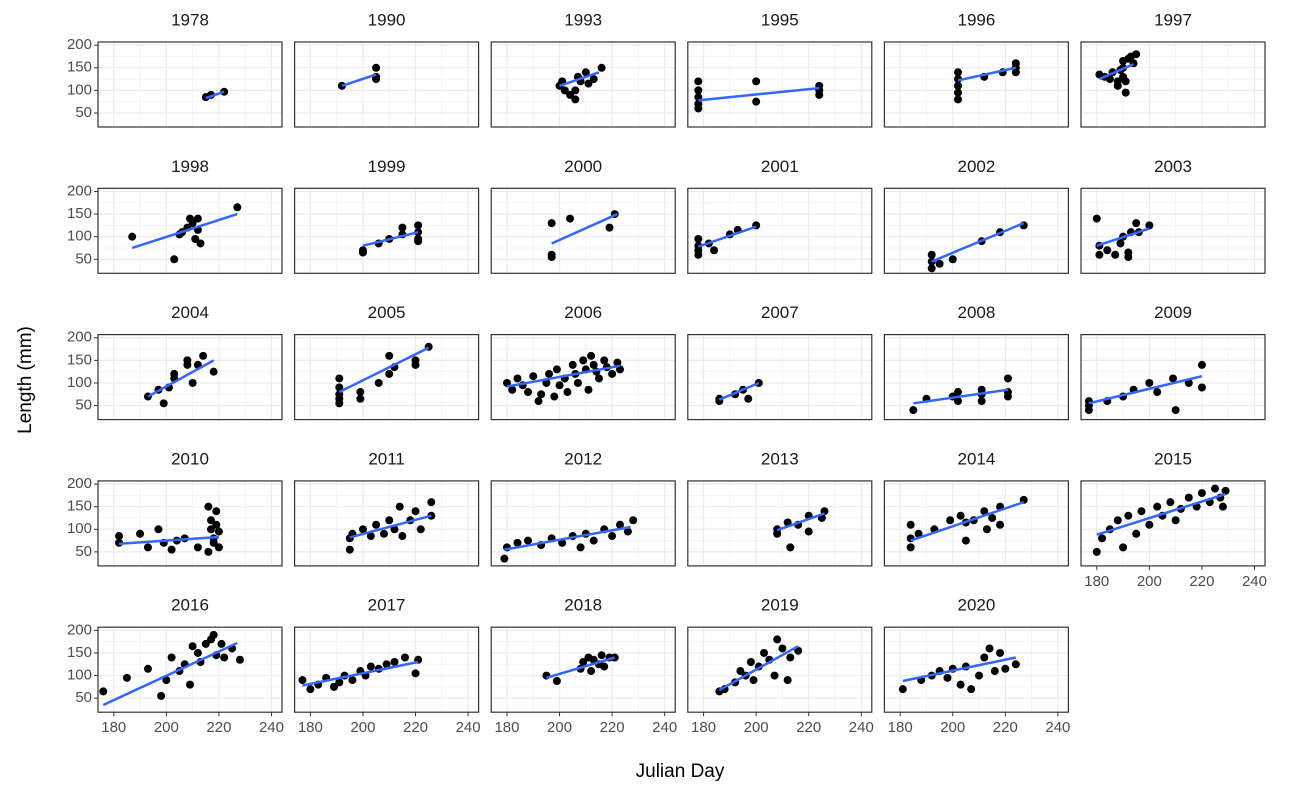 This screenshot has height=792, width=1291. What do you see at coordinates (976, 166) in the screenshot?
I see `panel-title: 2002` at bounding box center [976, 166].